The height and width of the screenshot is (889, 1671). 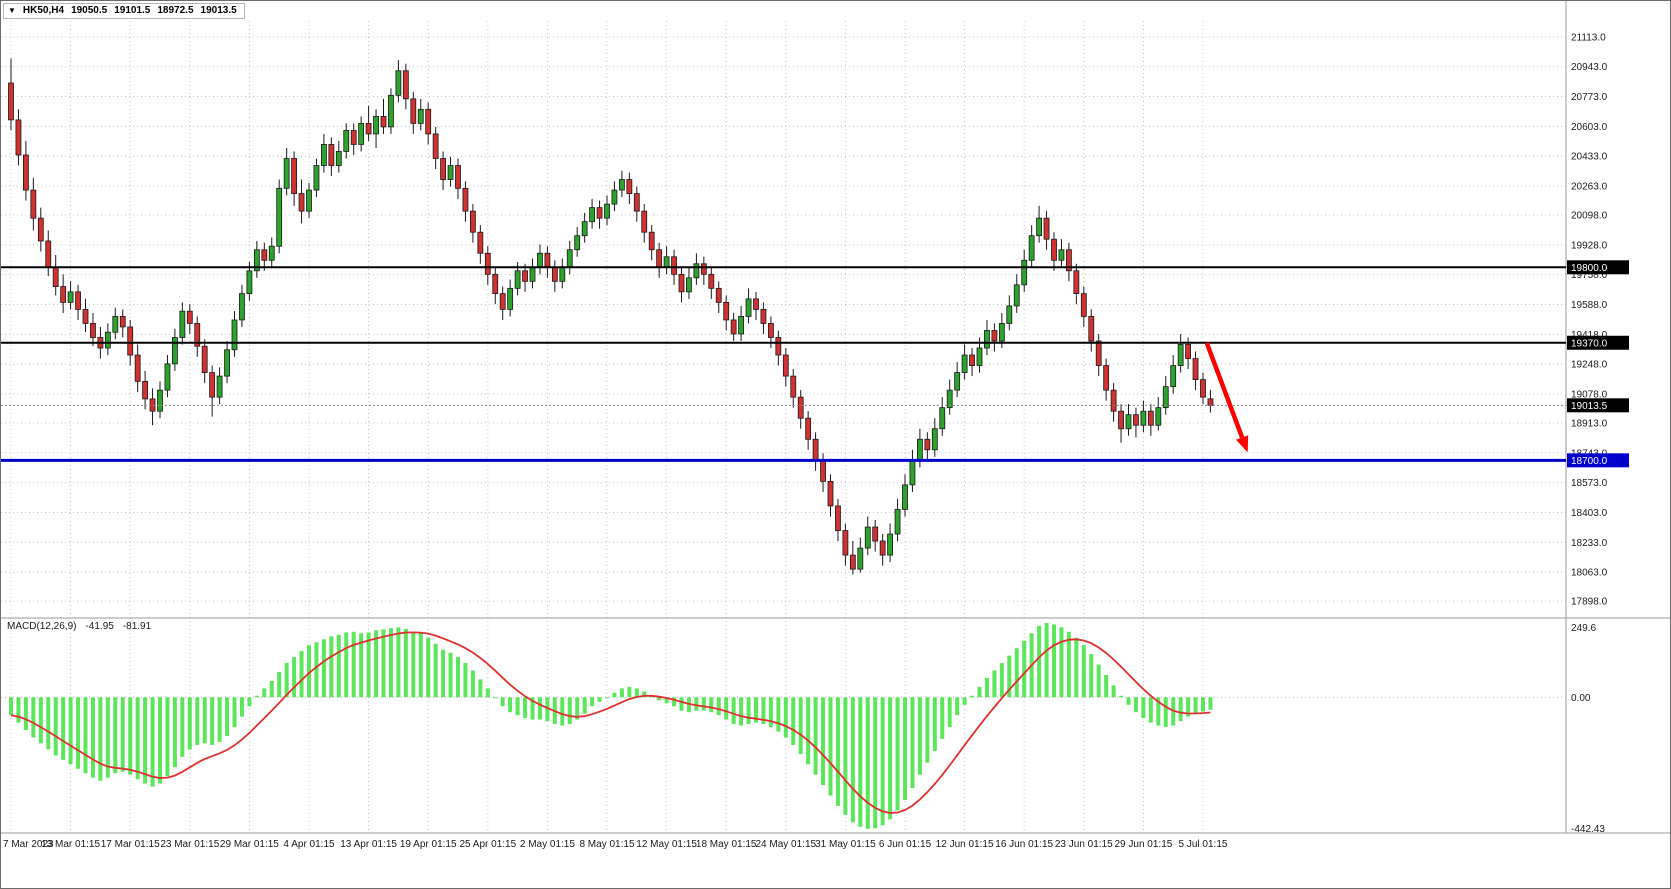 I want to click on time-axis-label: 16 Jun 01:15, so click(x=1024, y=844).